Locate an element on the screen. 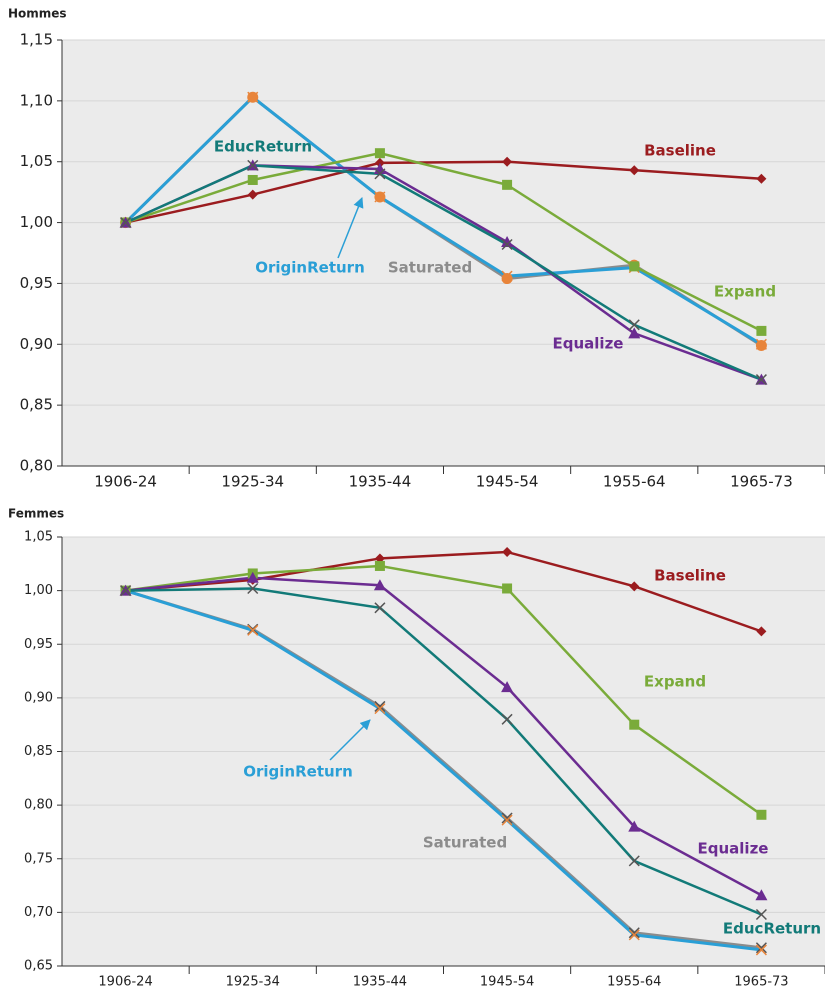  y-tick-label: 1,15 is located at coordinates (36, 40).